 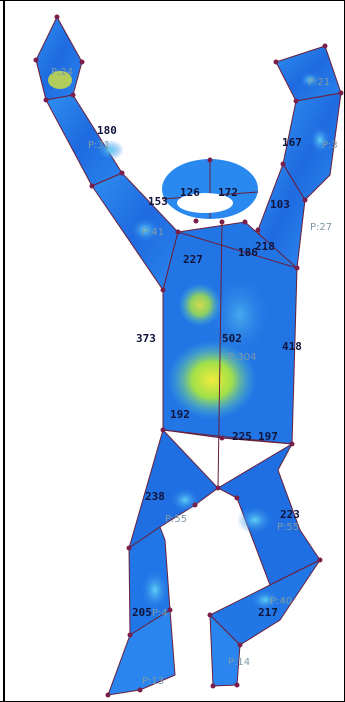 I want to click on label-217: 217, so click(x=268, y=612).